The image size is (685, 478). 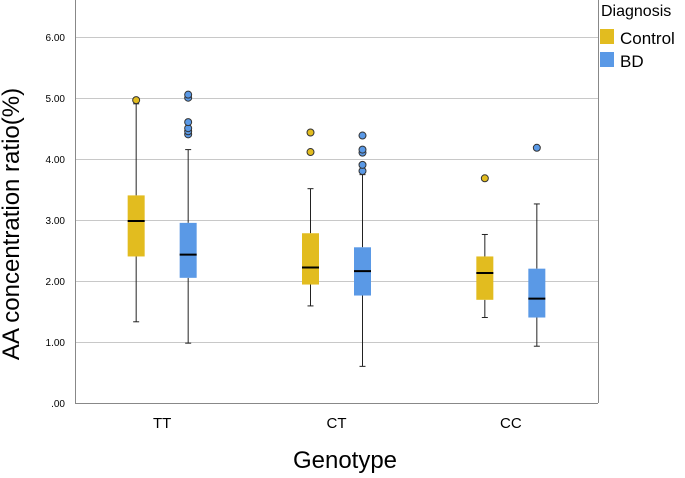 I want to click on x-tick-label: TT, so click(x=162, y=423).